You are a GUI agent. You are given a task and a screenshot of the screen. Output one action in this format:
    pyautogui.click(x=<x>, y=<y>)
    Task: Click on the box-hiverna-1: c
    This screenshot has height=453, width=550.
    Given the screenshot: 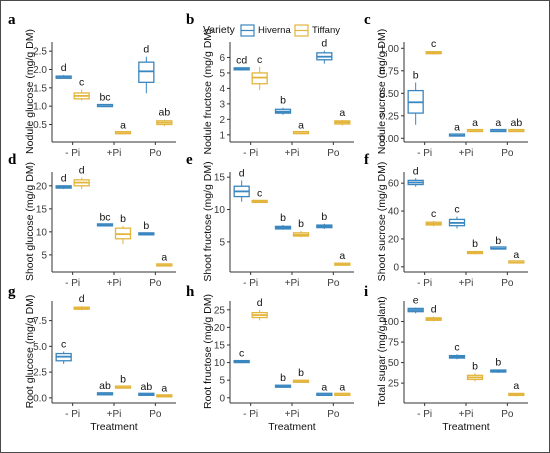 What is the action you would take?
    pyautogui.click(x=241, y=355)
    